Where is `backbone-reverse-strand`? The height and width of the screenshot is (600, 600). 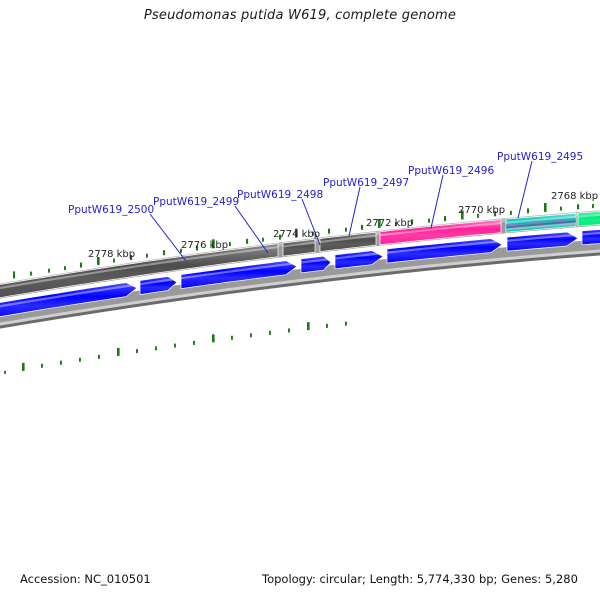
backbone-reverse-strand is located at coordinates (300, 283).